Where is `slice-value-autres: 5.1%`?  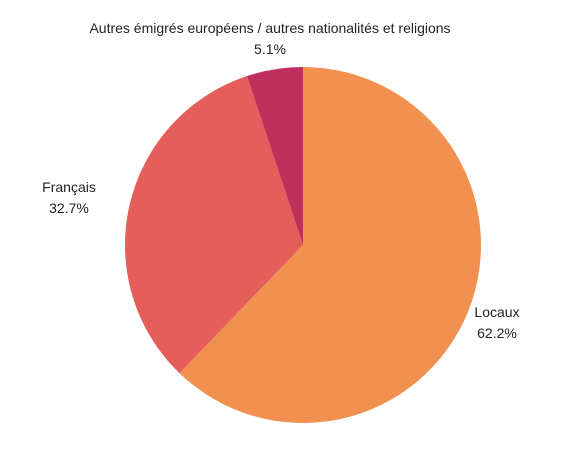
slice-value-autres: 5.1% is located at coordinates (270, 49).